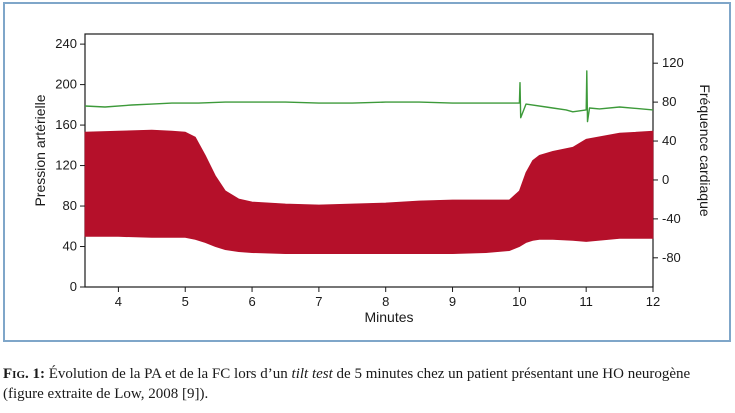 The height and width of the screenshot is (413, 735). What do you see at coordinates (24, 374) in the screenshot?
I see `caption-lead: Fig. 1:` at bounding box center [24, 374].